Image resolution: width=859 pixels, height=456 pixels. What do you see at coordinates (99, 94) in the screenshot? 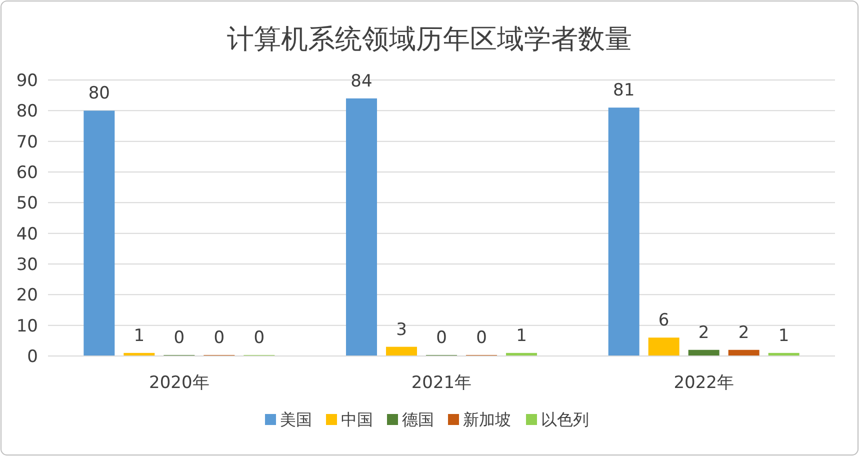
I see `data-label: 80` at bounding box center [99, 94].